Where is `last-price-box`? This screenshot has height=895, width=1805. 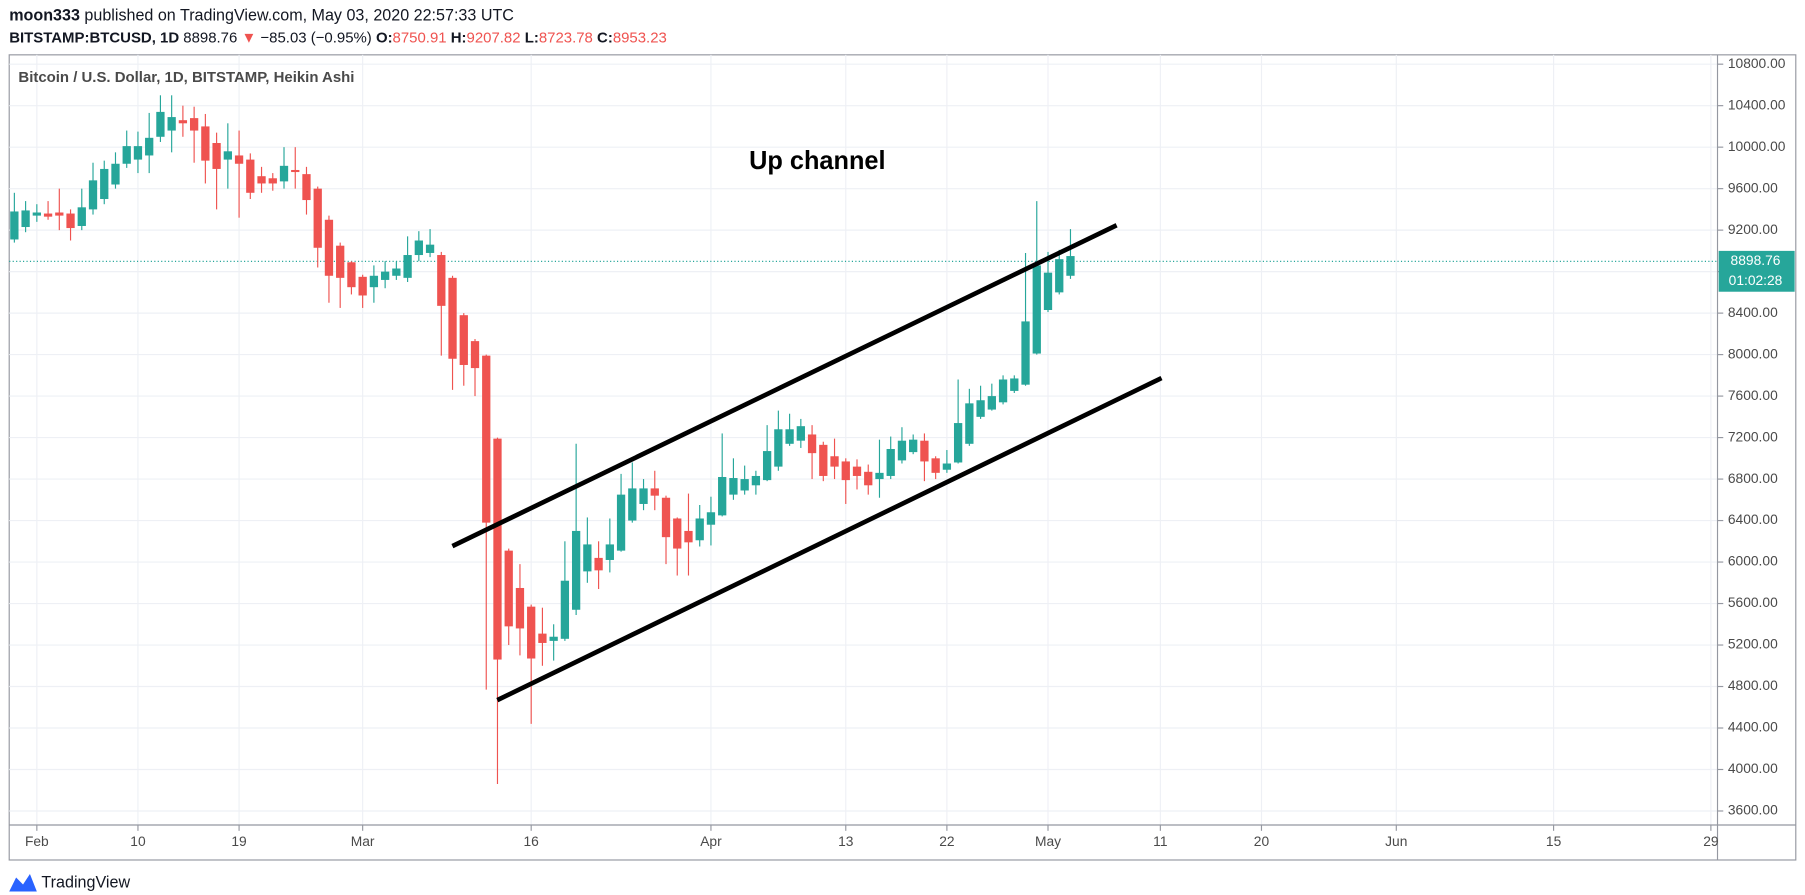 last-price-box is located at coordinates (1756, 271).